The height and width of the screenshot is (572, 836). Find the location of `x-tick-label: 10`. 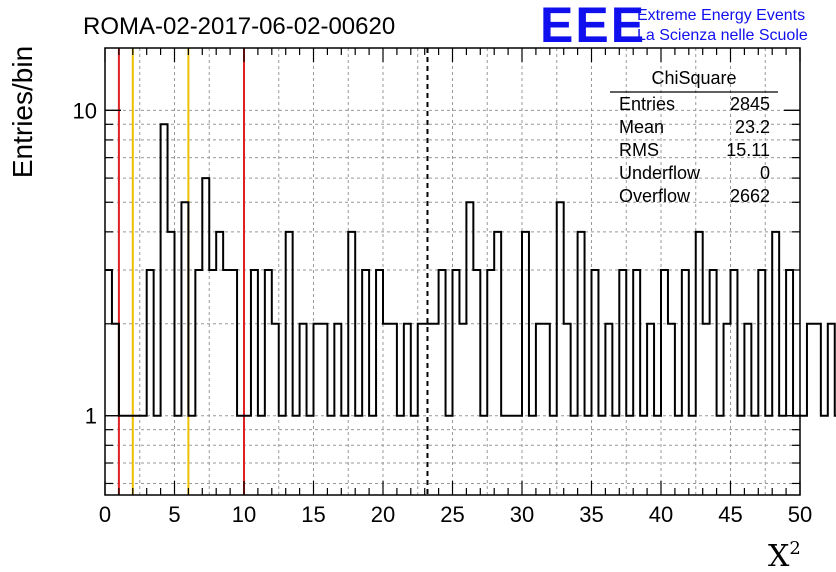

x-tick-label: 10 is located at coordinates (244, 514).